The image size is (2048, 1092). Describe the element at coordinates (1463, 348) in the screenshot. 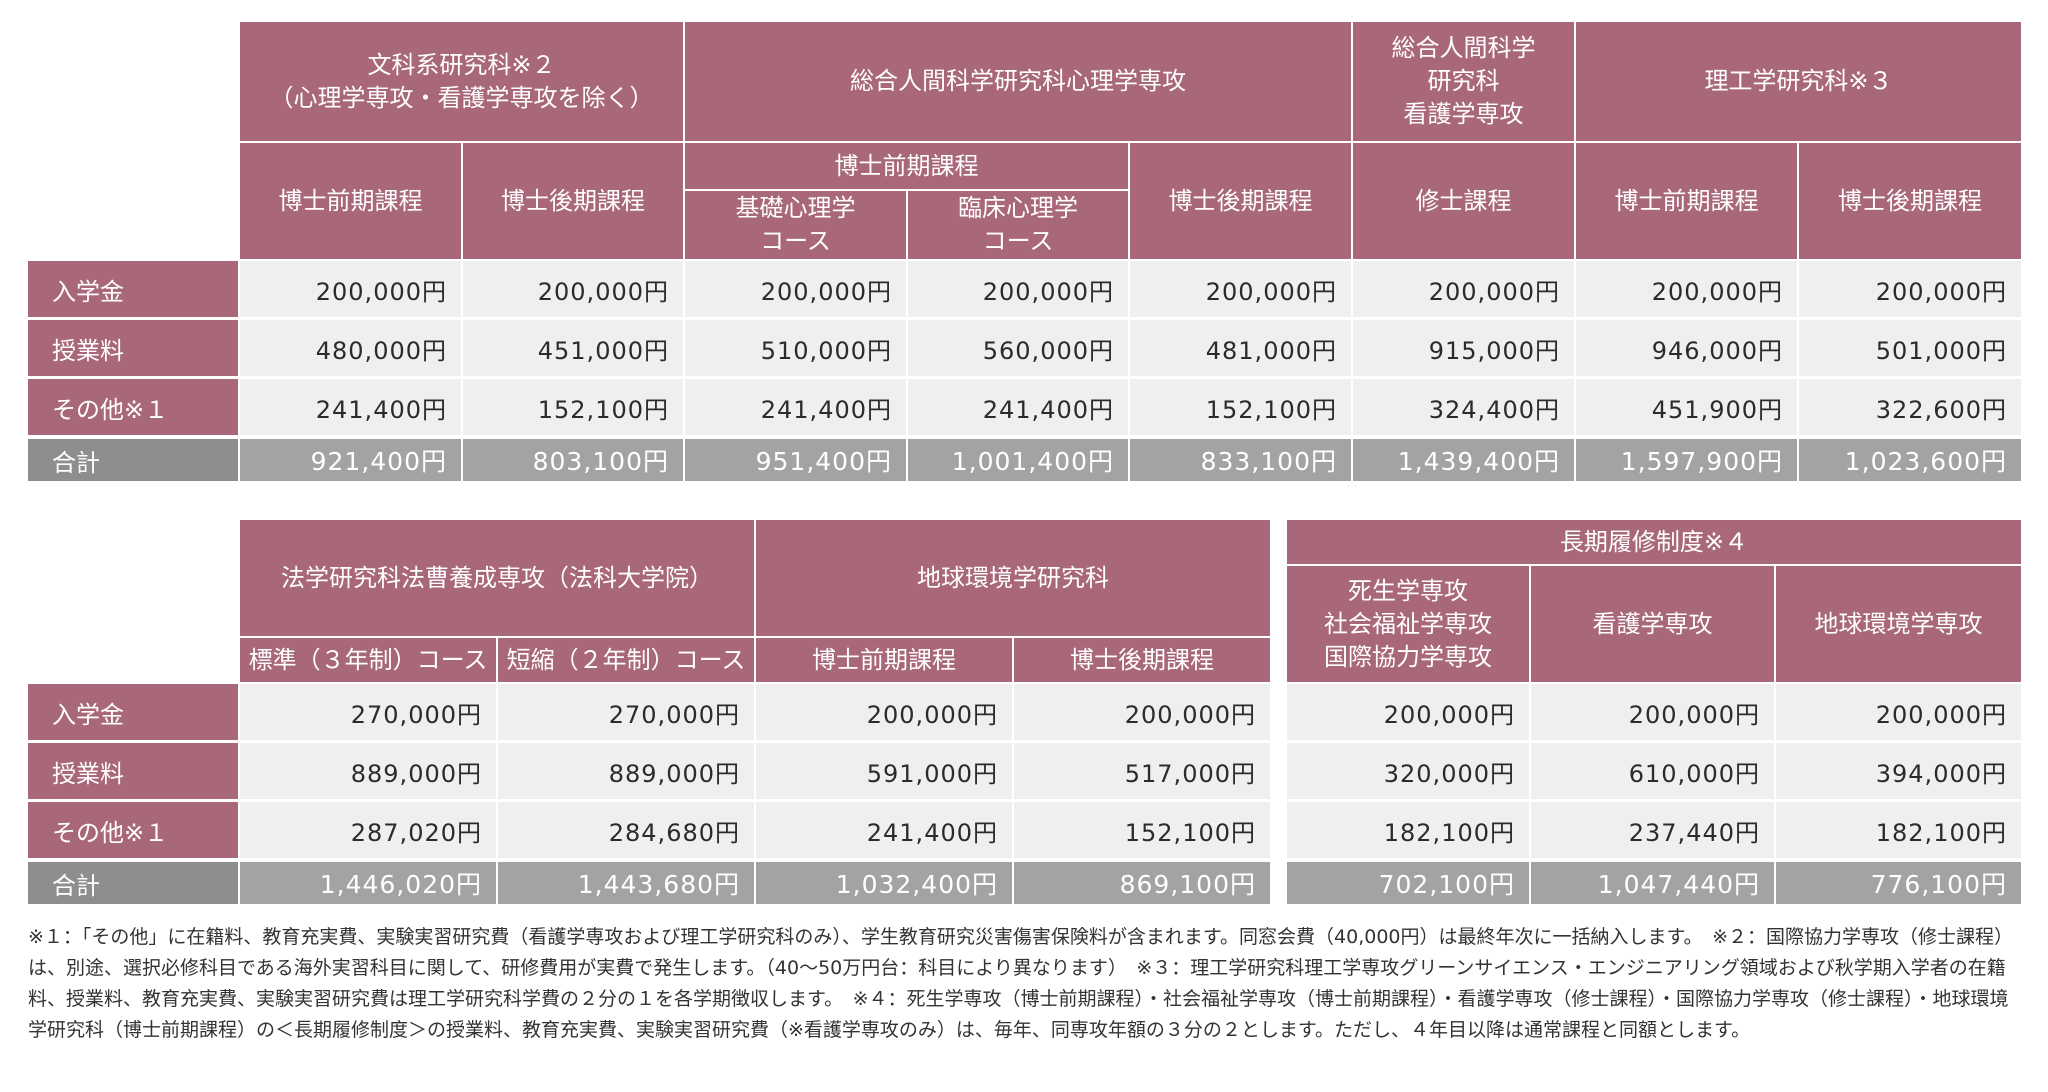

I see `fee-cell: 915,000円` at that location.